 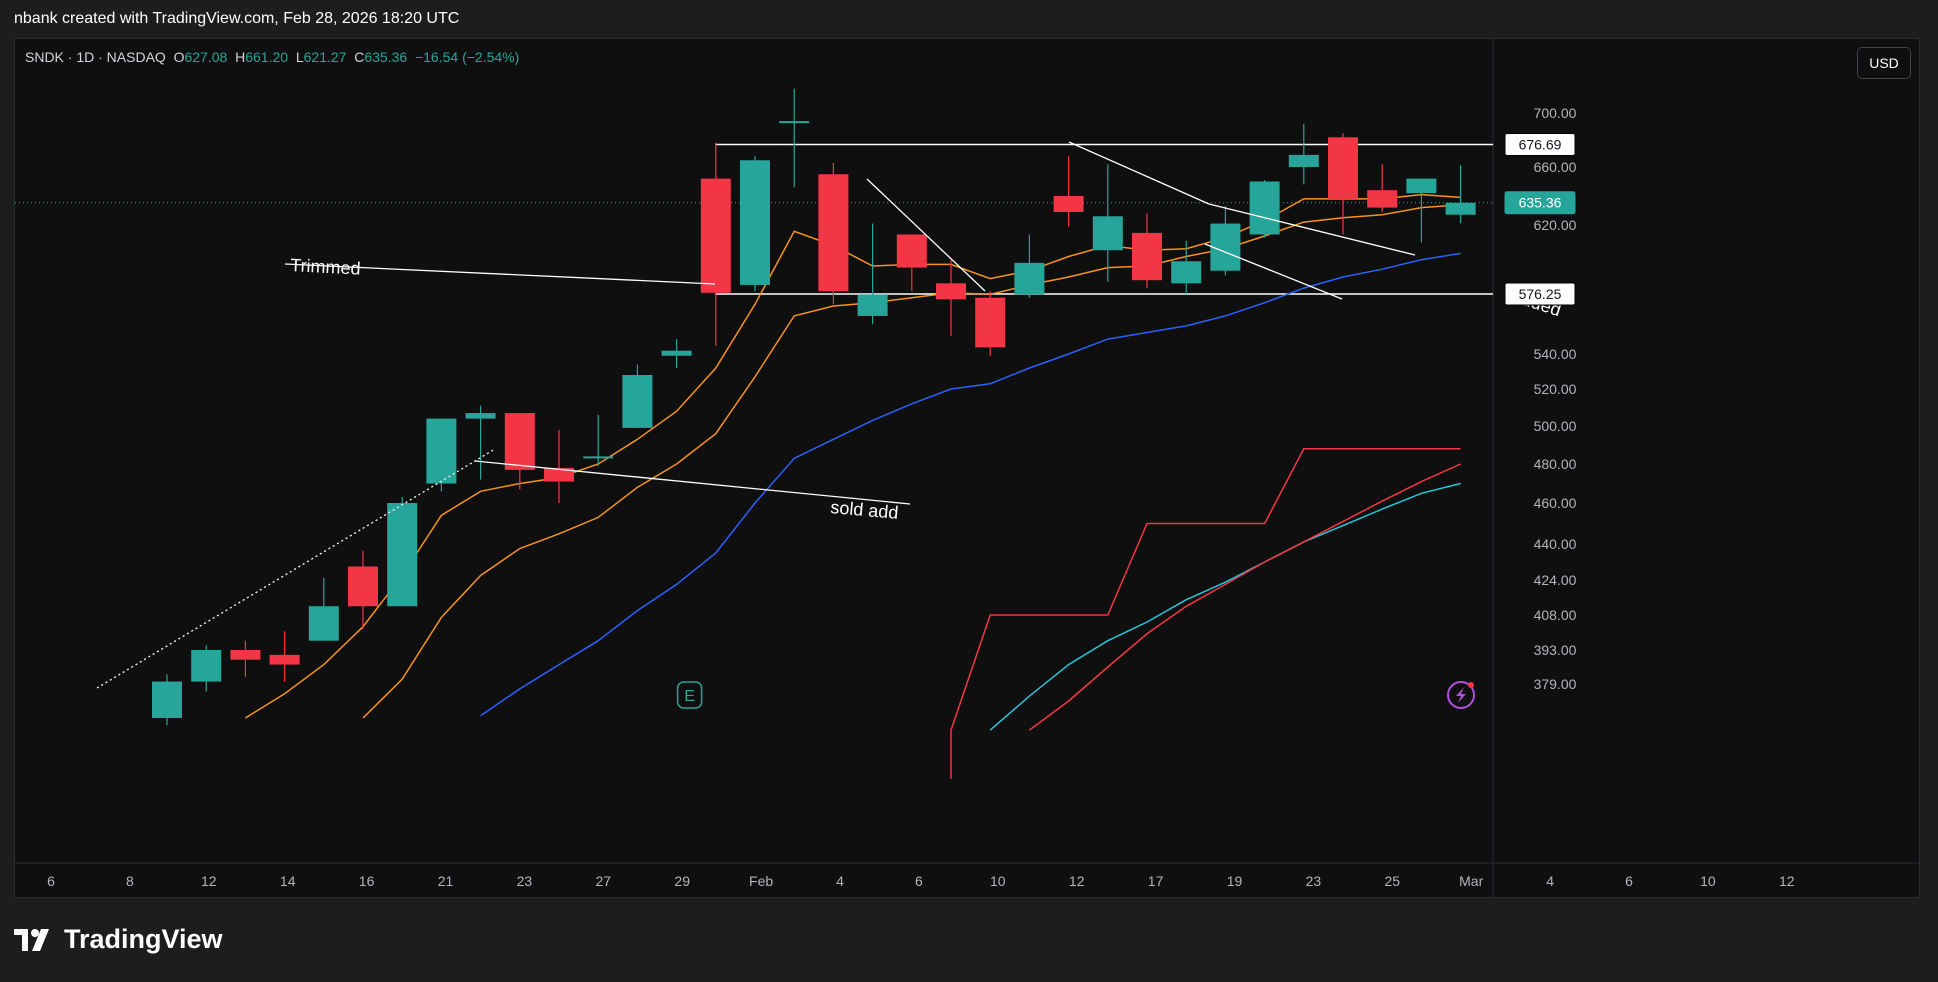 I want to click on legend-close: 635.36, so click(x=386, y=57).